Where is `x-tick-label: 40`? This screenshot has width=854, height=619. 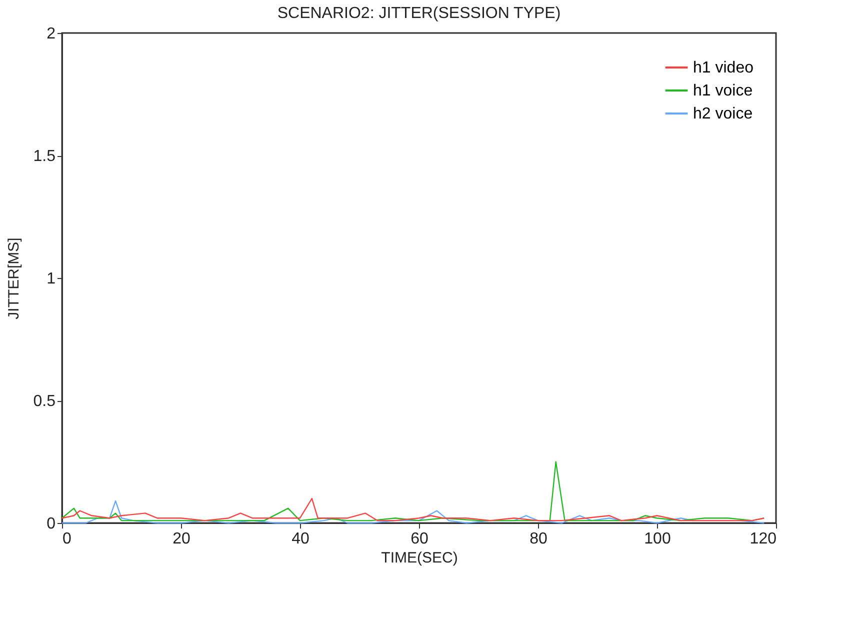 x-tick-label: 40 is located at coordinates (301, 539).